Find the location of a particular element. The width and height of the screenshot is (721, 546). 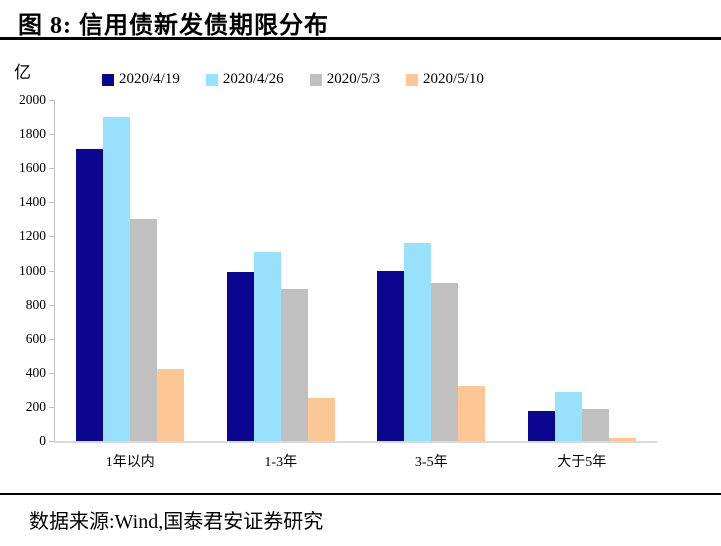

title-rule is located at coordinates (360, 38).